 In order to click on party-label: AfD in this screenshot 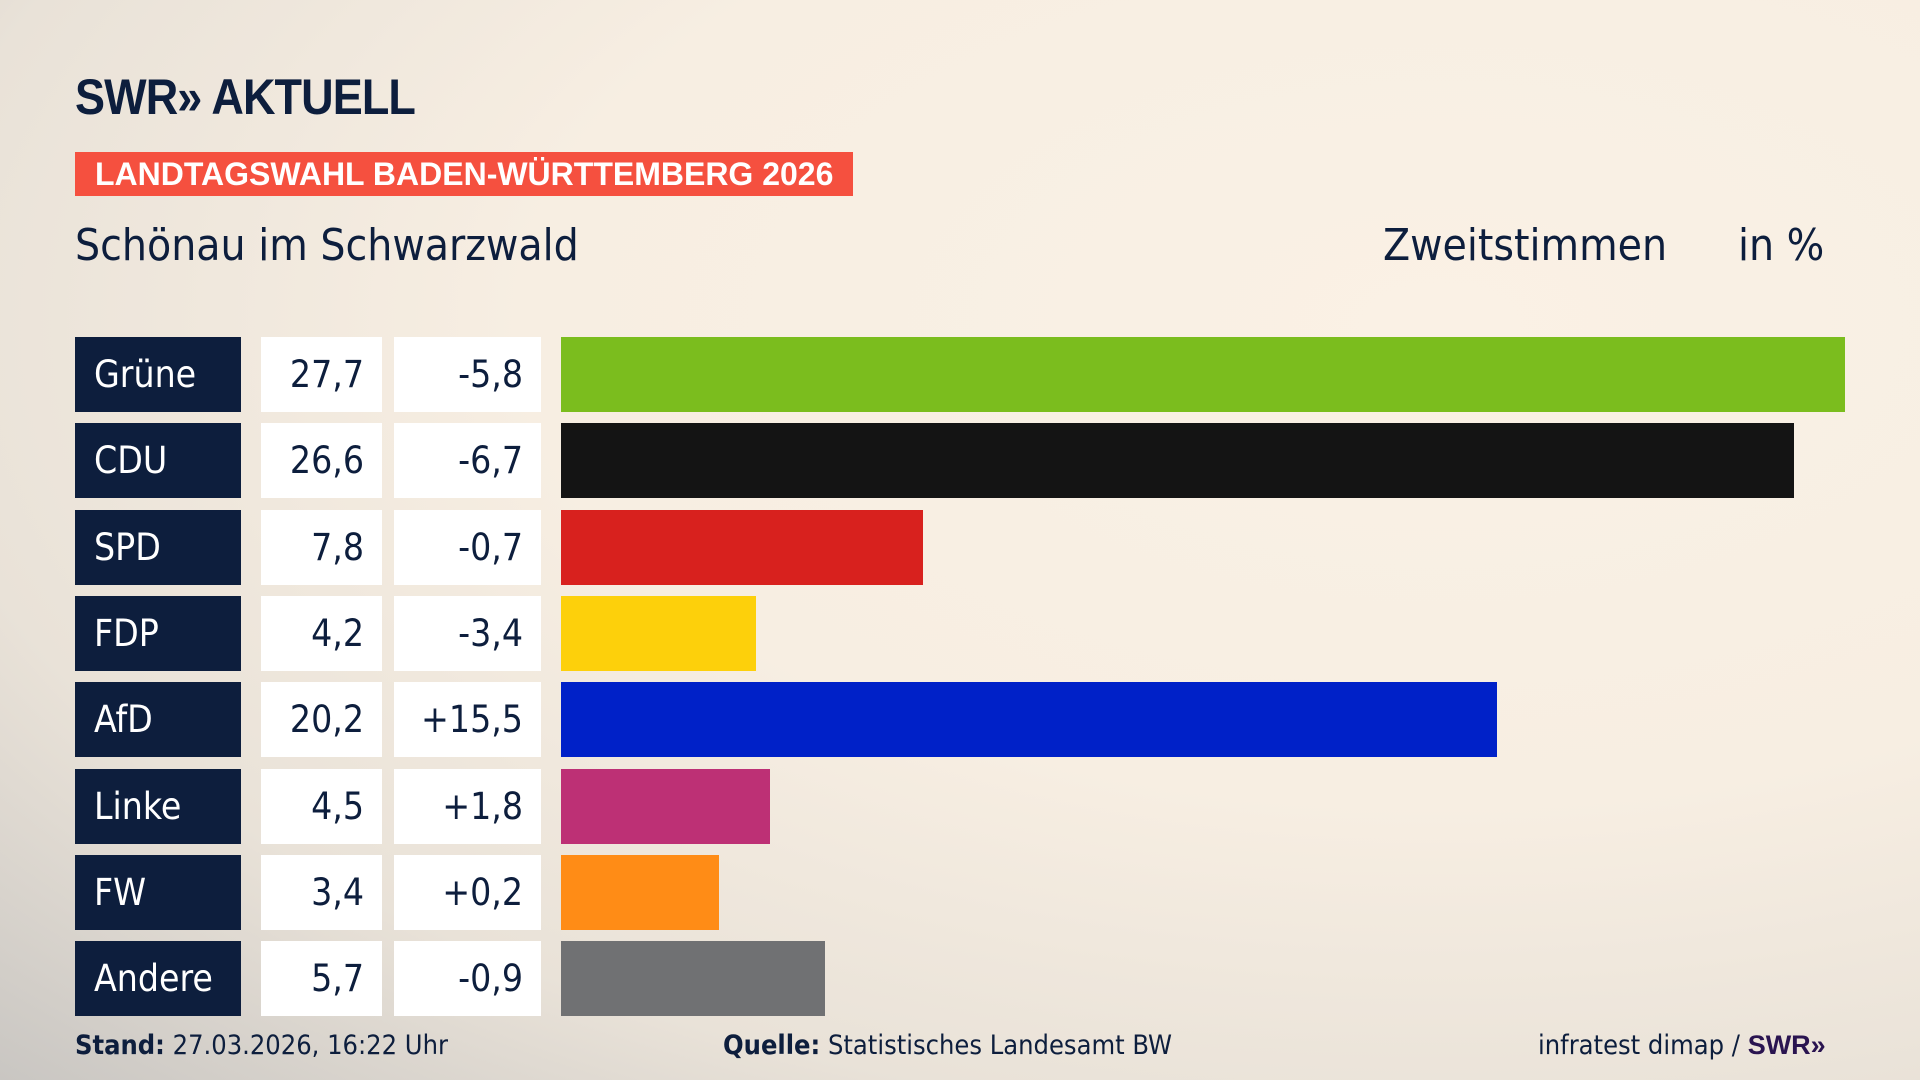, I will do `click(158, 720)`.